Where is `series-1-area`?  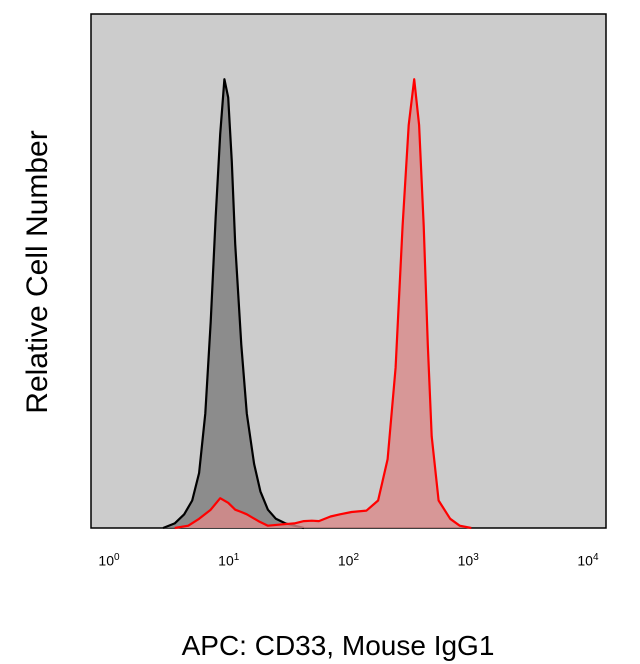
series-1-area is located at coordinates (233, 303).